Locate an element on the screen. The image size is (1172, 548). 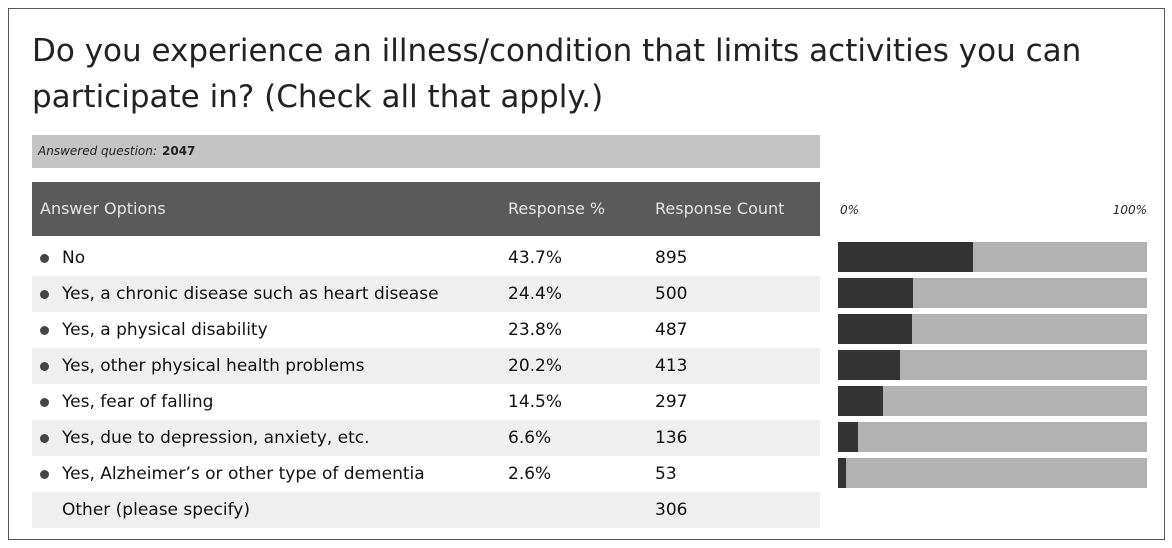
count: 297 is located at coordinates (671, 402).